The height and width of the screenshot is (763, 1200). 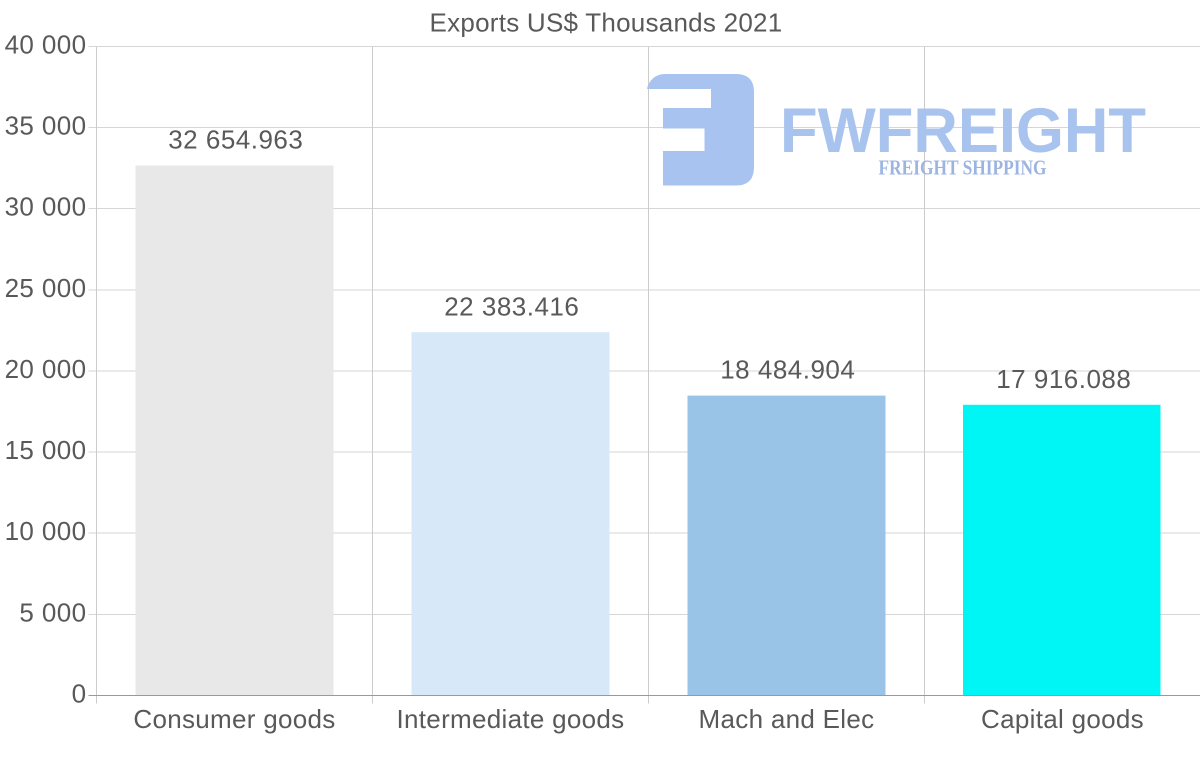 What do you see at coordinates (606, 23) in the screenshot?
I see `svg-text: Exports US$ Thousands 2021` at bounding box center [606, 23].